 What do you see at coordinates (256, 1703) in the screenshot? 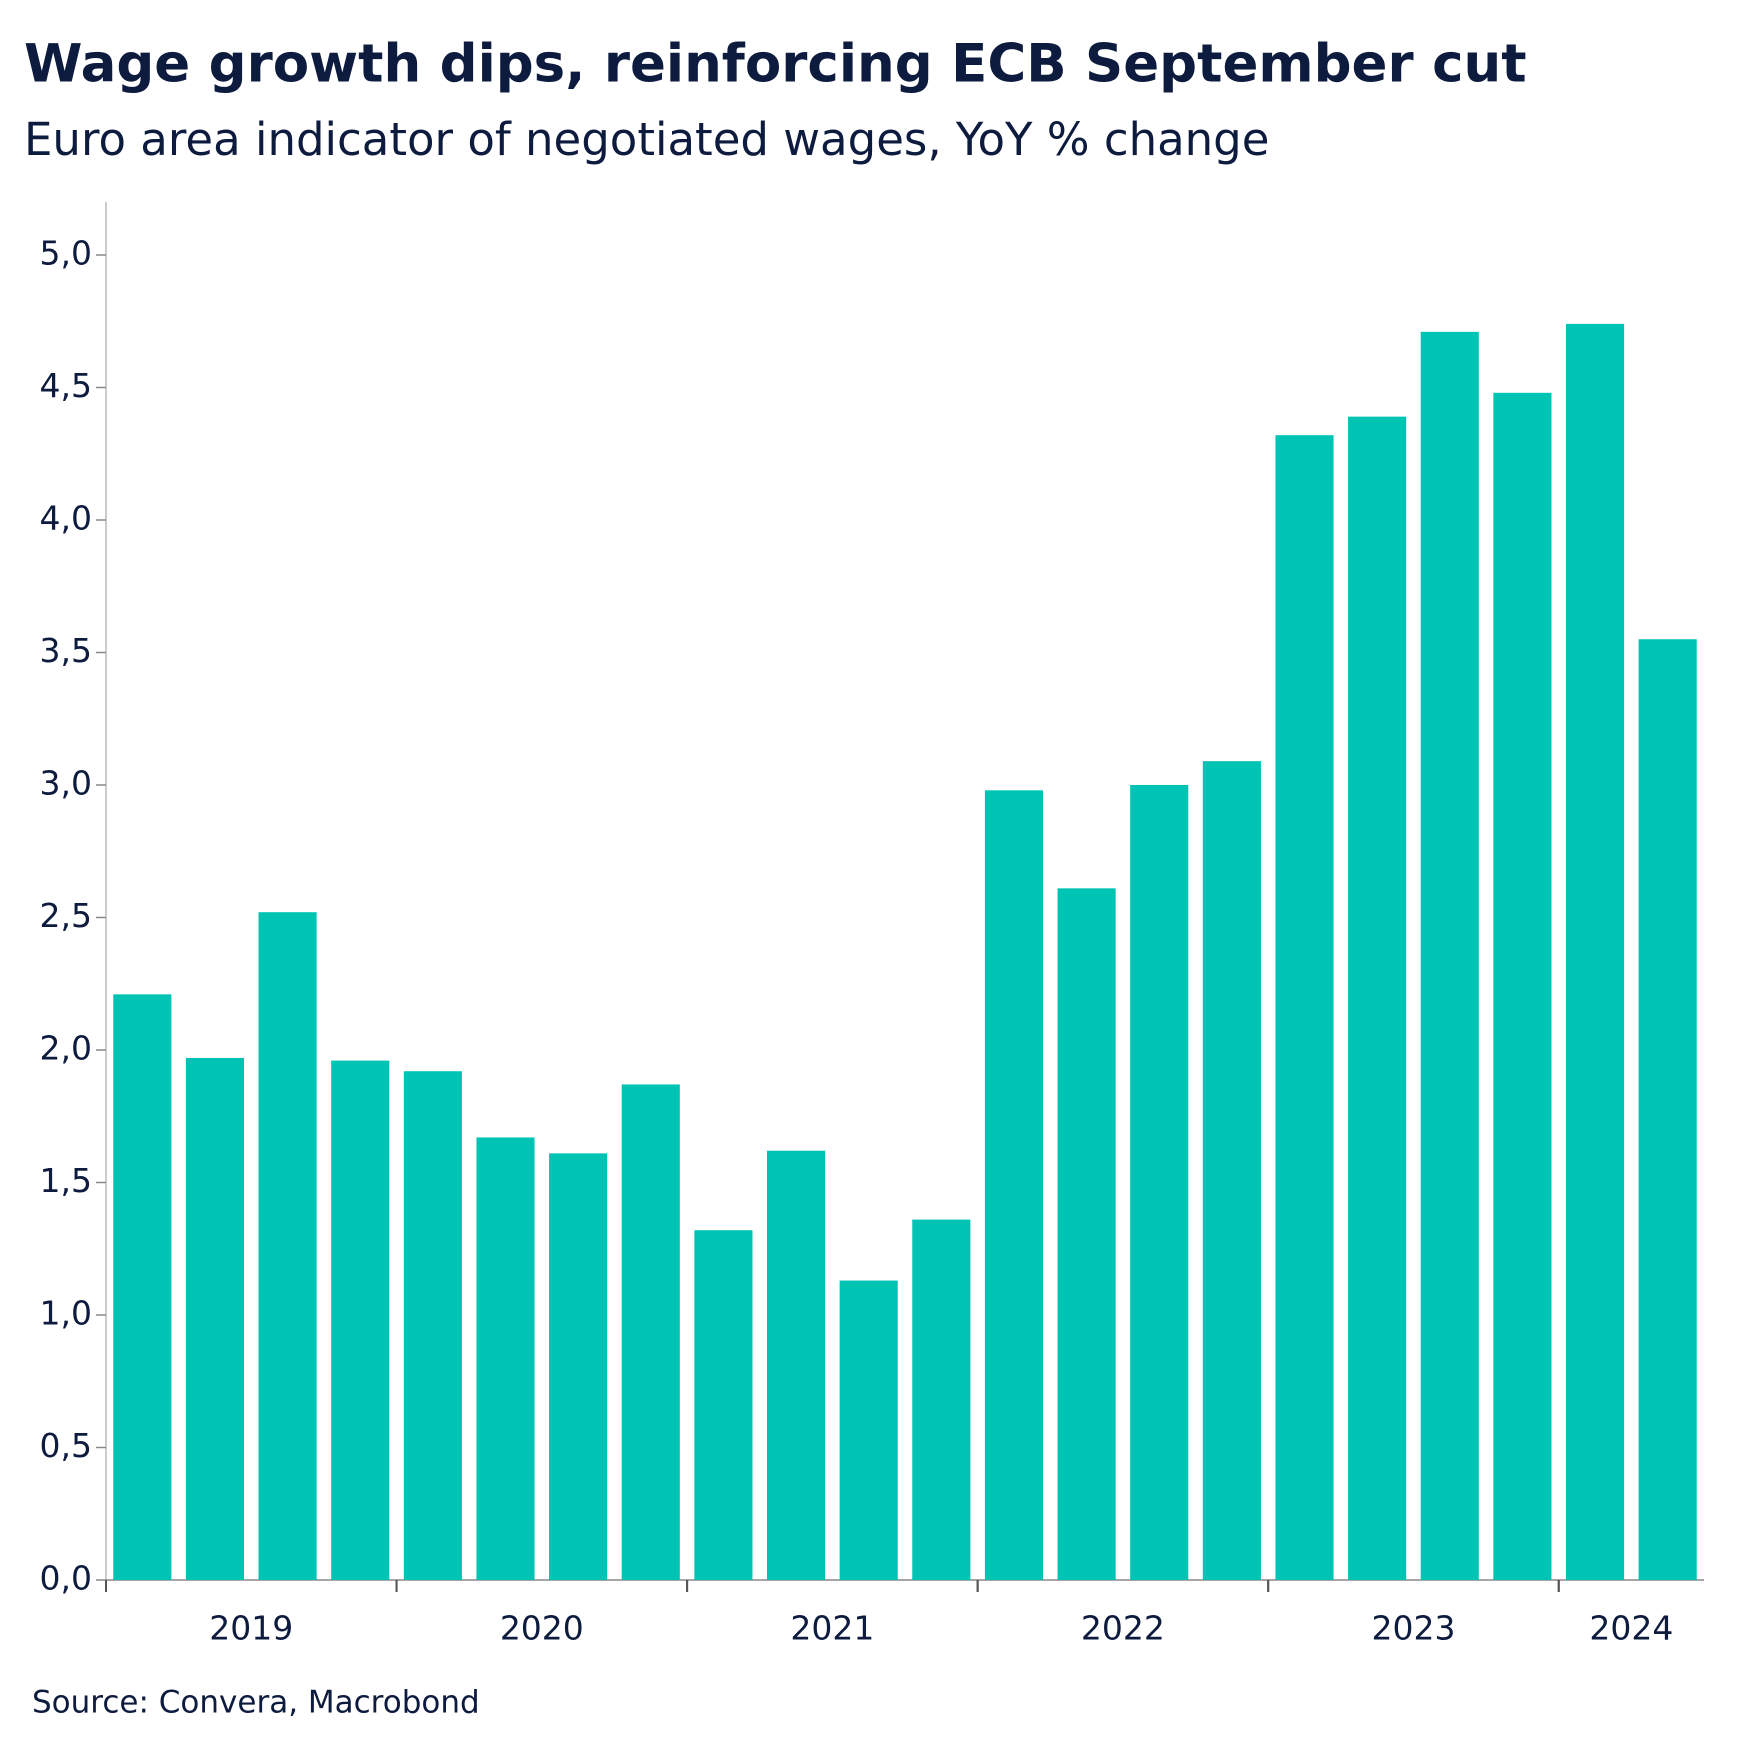
I see `source: Source: Convera, Macrobond` at bounding box center [256, 1703].